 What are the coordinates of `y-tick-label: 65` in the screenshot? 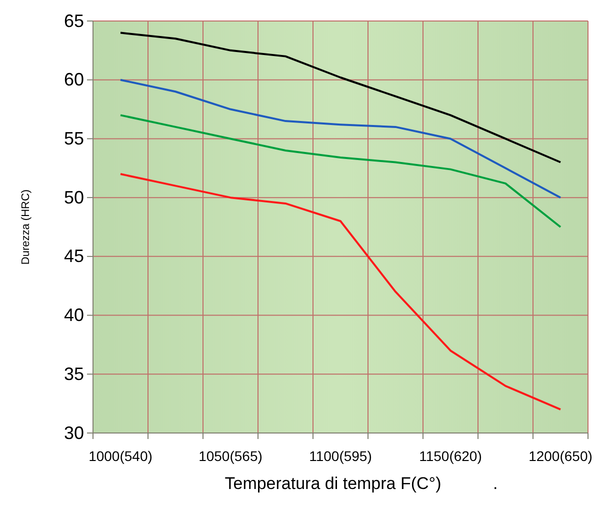 It's located at (74, 20).